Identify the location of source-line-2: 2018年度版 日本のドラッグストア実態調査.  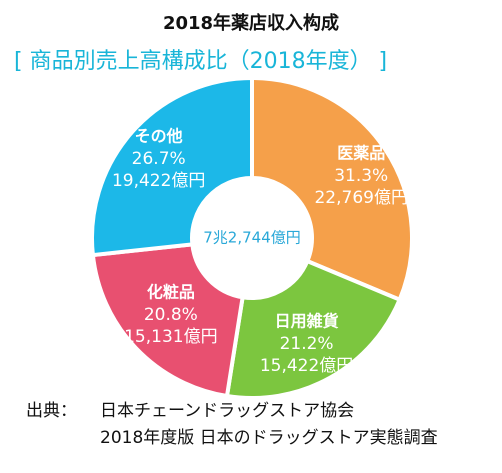
(269, 438).